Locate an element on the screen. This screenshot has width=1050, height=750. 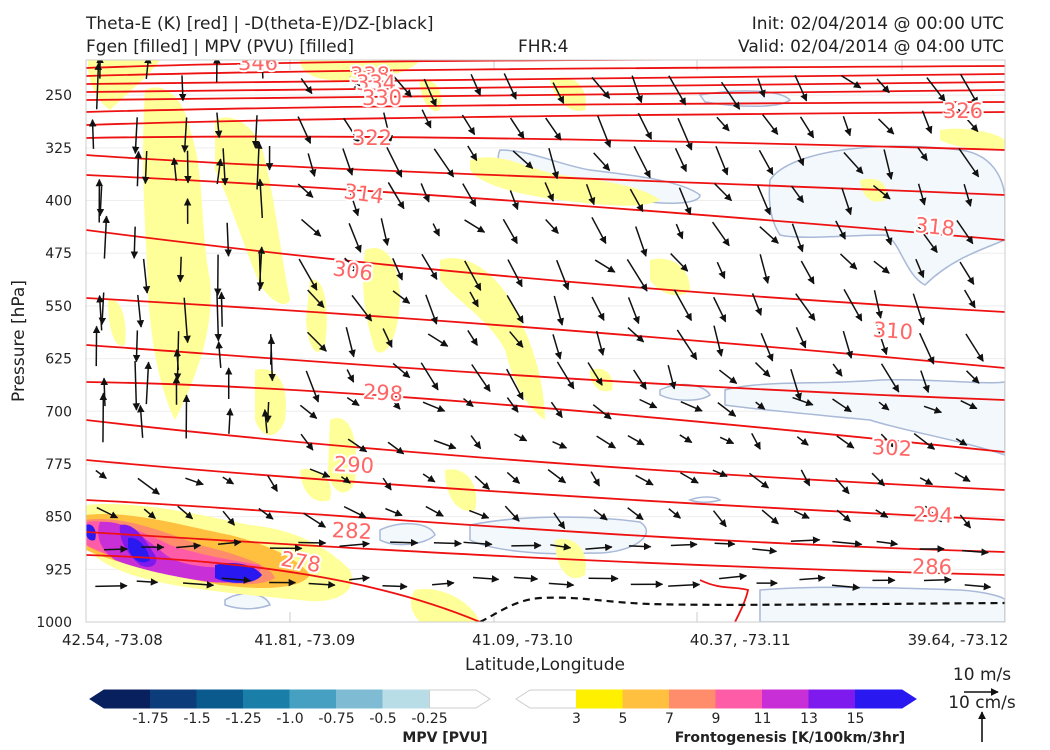
theta-e-label: 290 is located at coordinates (353, 465).